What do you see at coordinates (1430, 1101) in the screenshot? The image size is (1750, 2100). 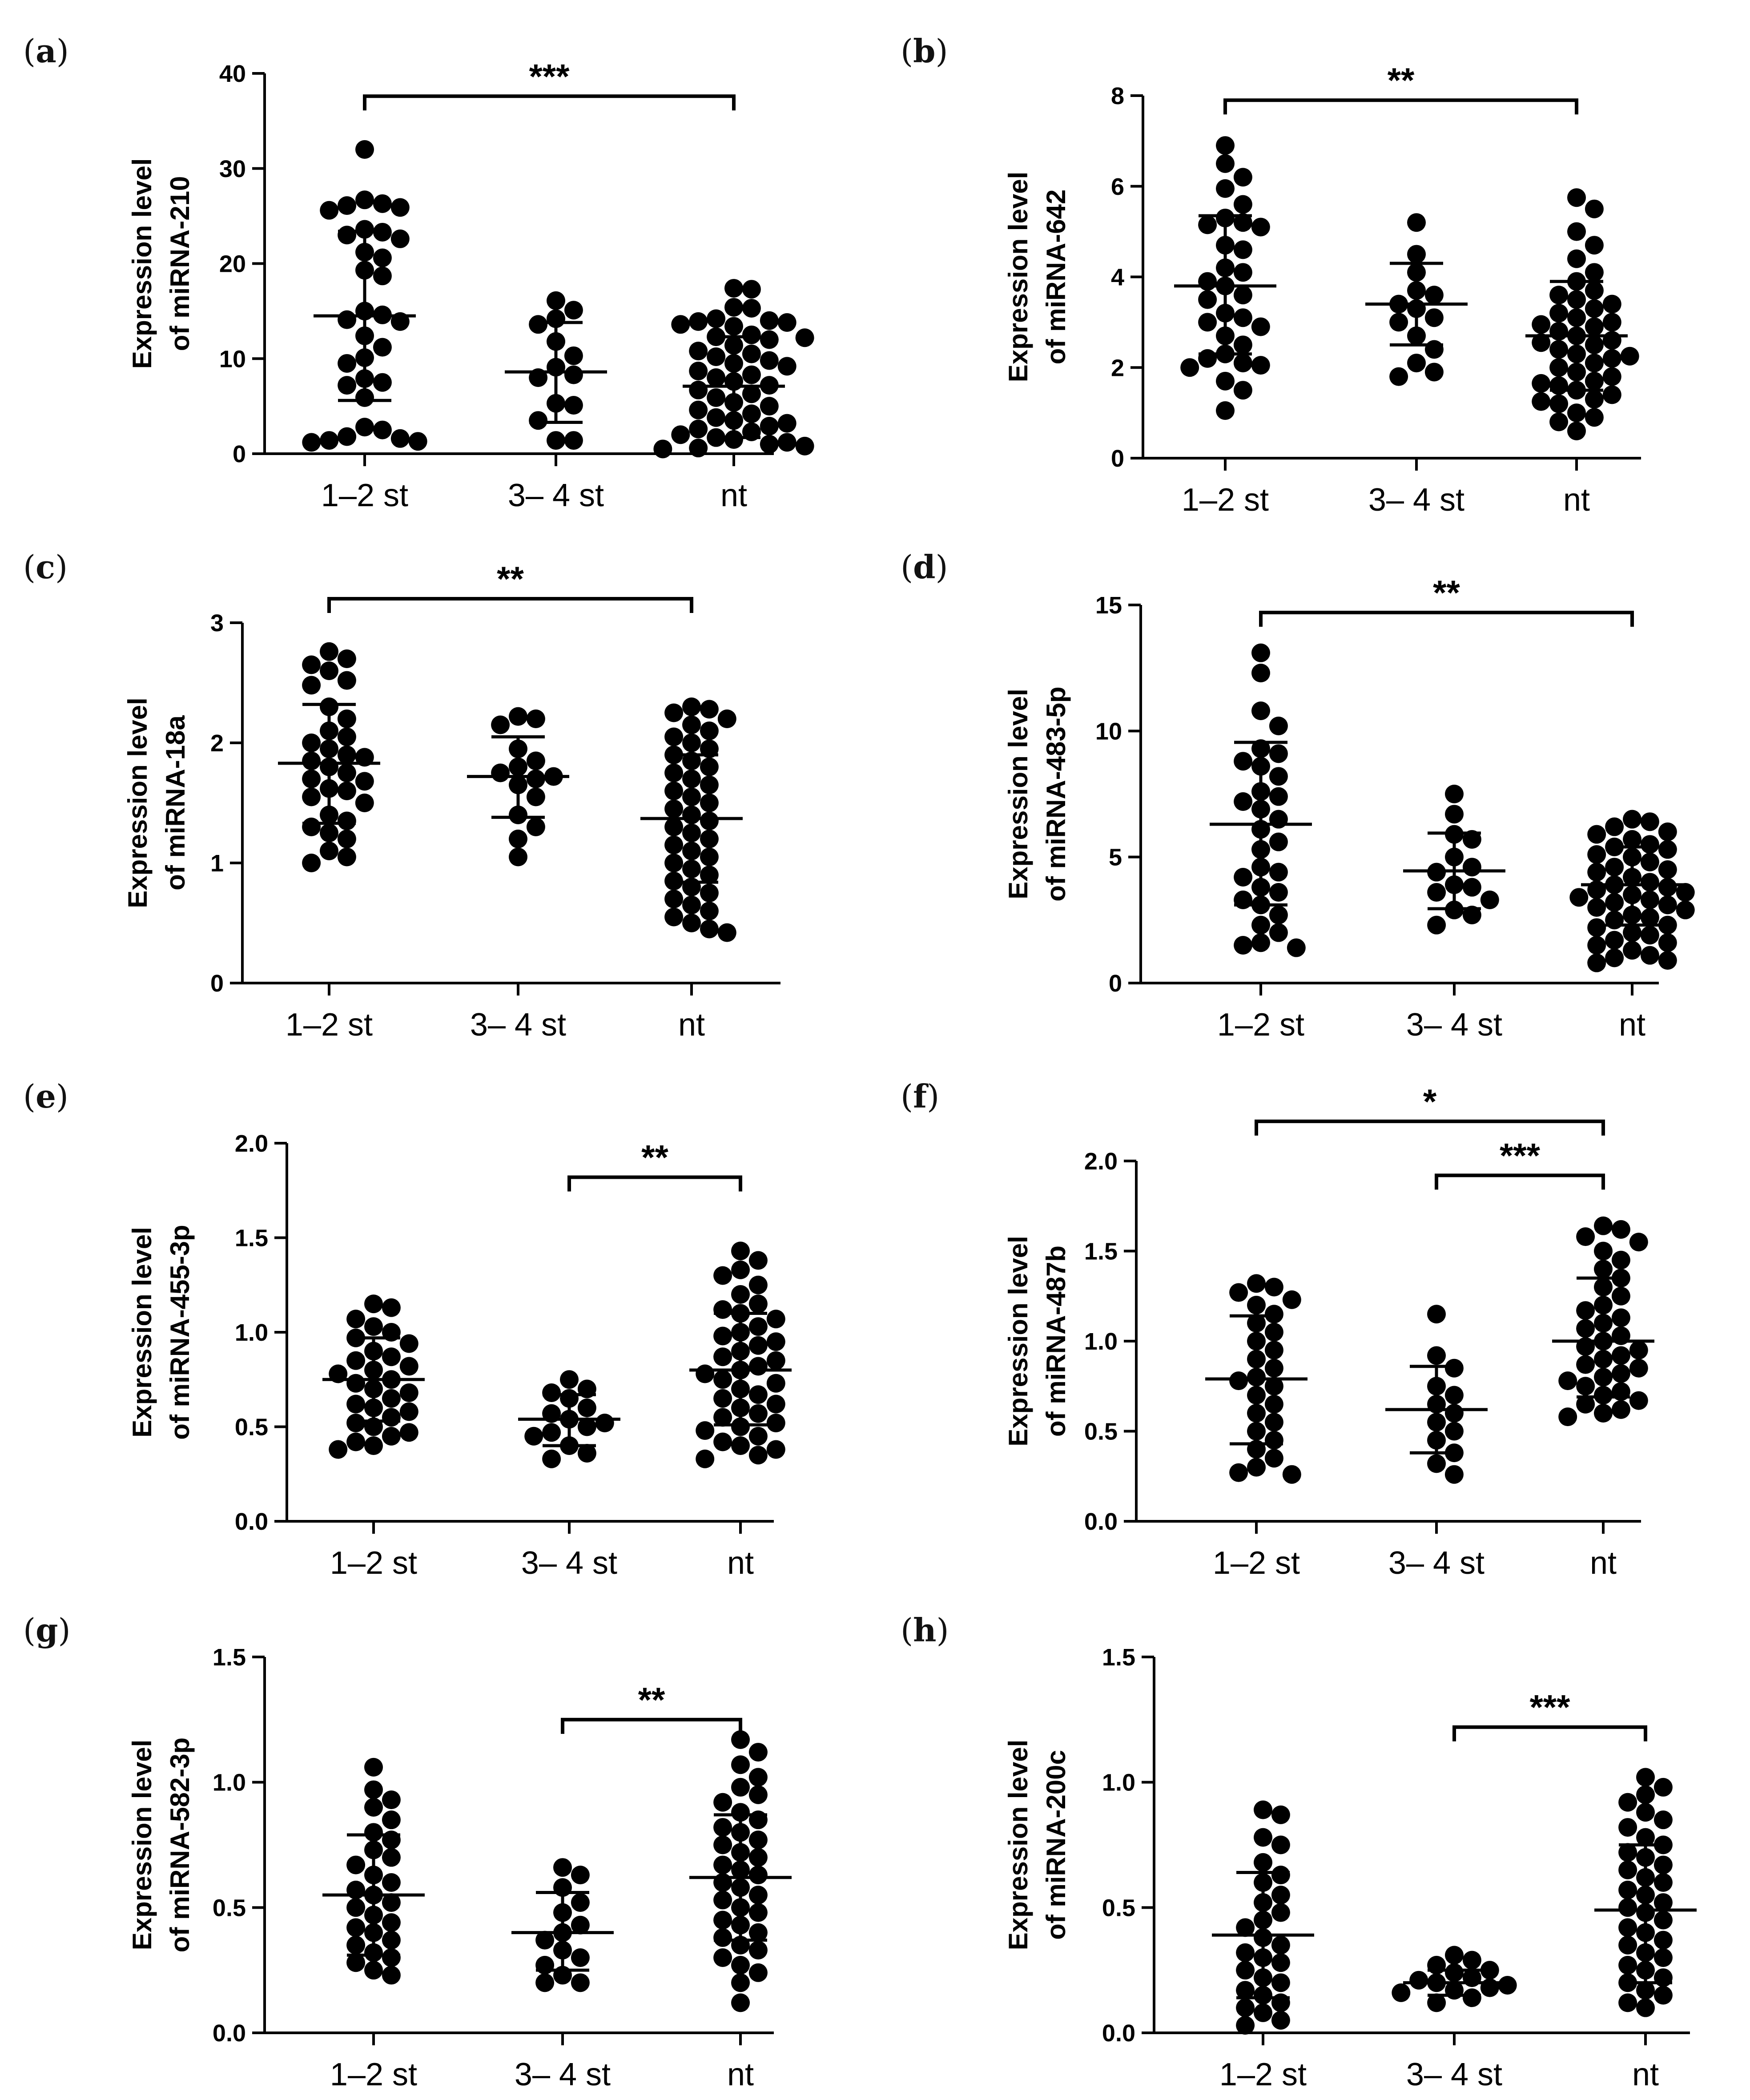 I see `significance-label: *` at bounding box center [1430, 1101].